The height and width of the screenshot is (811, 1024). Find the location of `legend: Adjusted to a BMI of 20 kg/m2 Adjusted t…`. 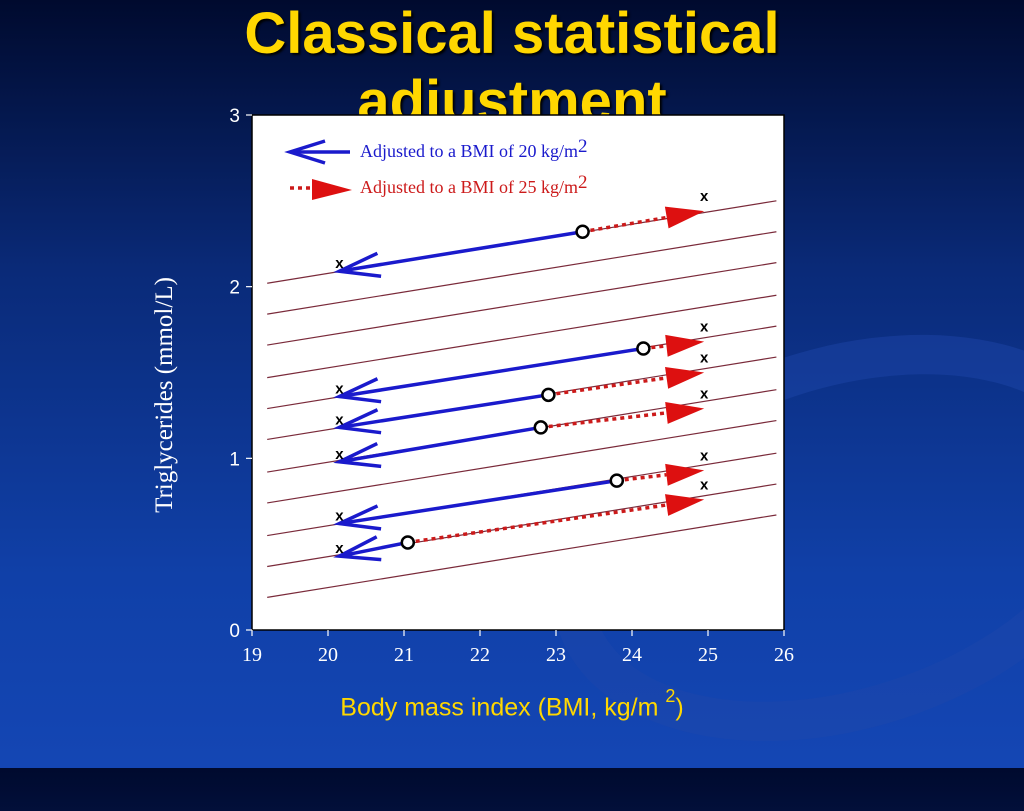

legend: Adjusted to a BMI of 20 kg/m2 Adjusted t… is located at coordinates (436, 168).